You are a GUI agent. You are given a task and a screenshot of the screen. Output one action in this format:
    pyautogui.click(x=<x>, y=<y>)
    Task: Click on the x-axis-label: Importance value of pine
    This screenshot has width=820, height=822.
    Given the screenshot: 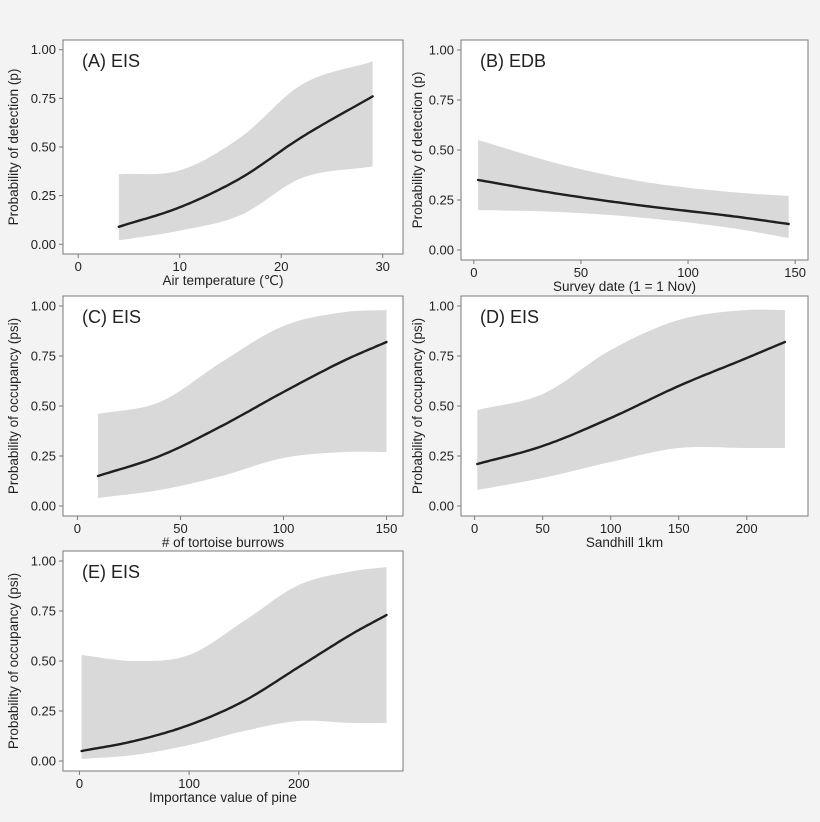 What is the action you would take?
    pyautogui.click(x=223, y=797)
    